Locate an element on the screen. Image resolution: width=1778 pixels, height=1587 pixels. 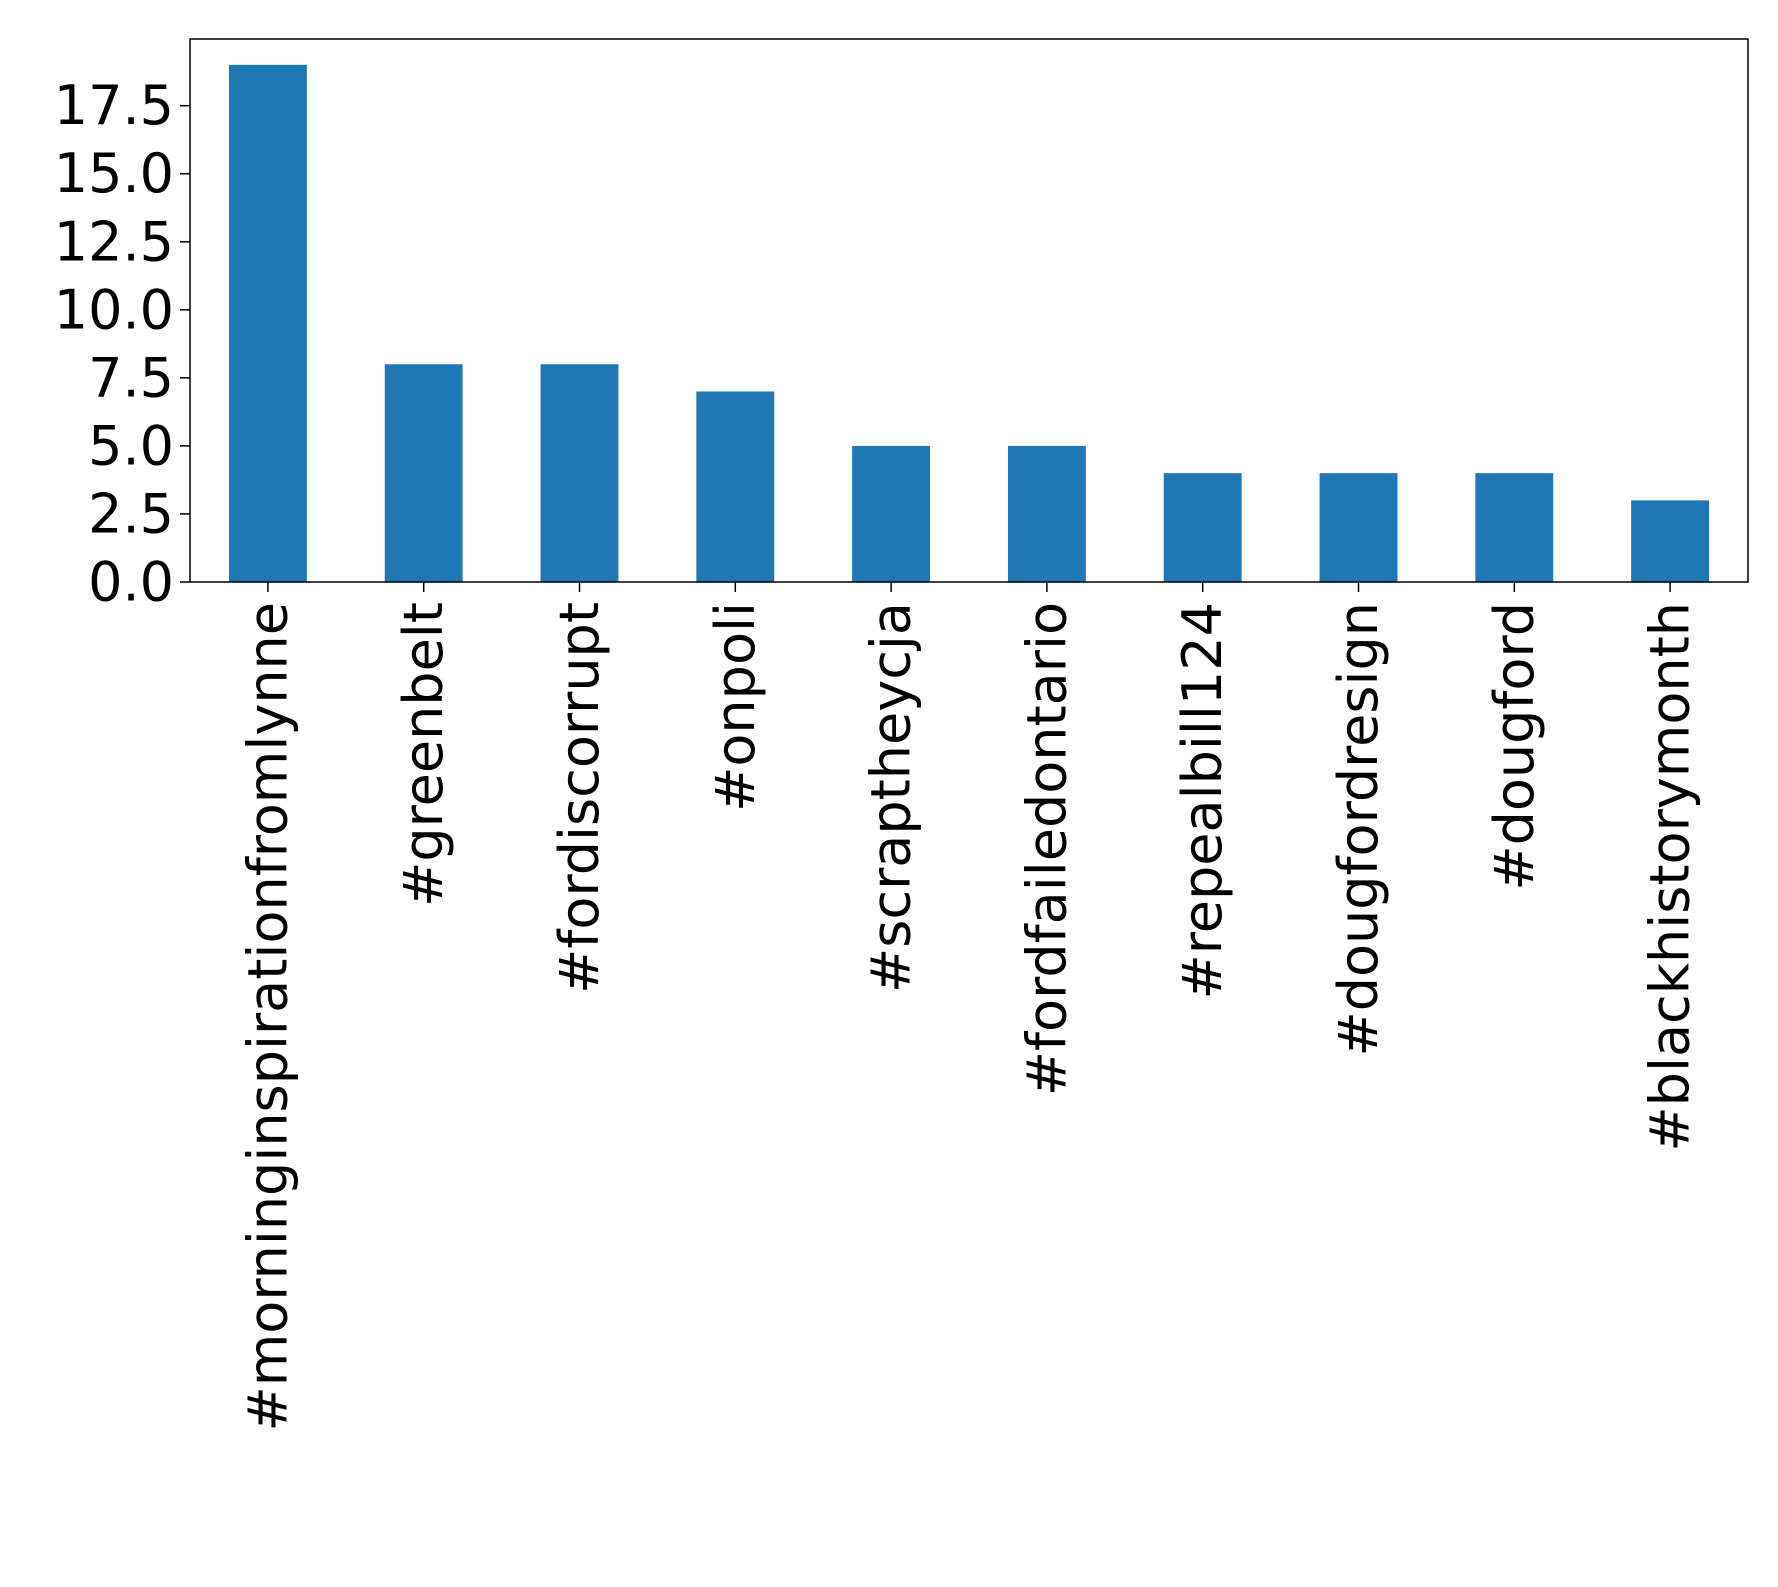
x-tick-label: #dougfordresign is located at coordinates (1358, 829).